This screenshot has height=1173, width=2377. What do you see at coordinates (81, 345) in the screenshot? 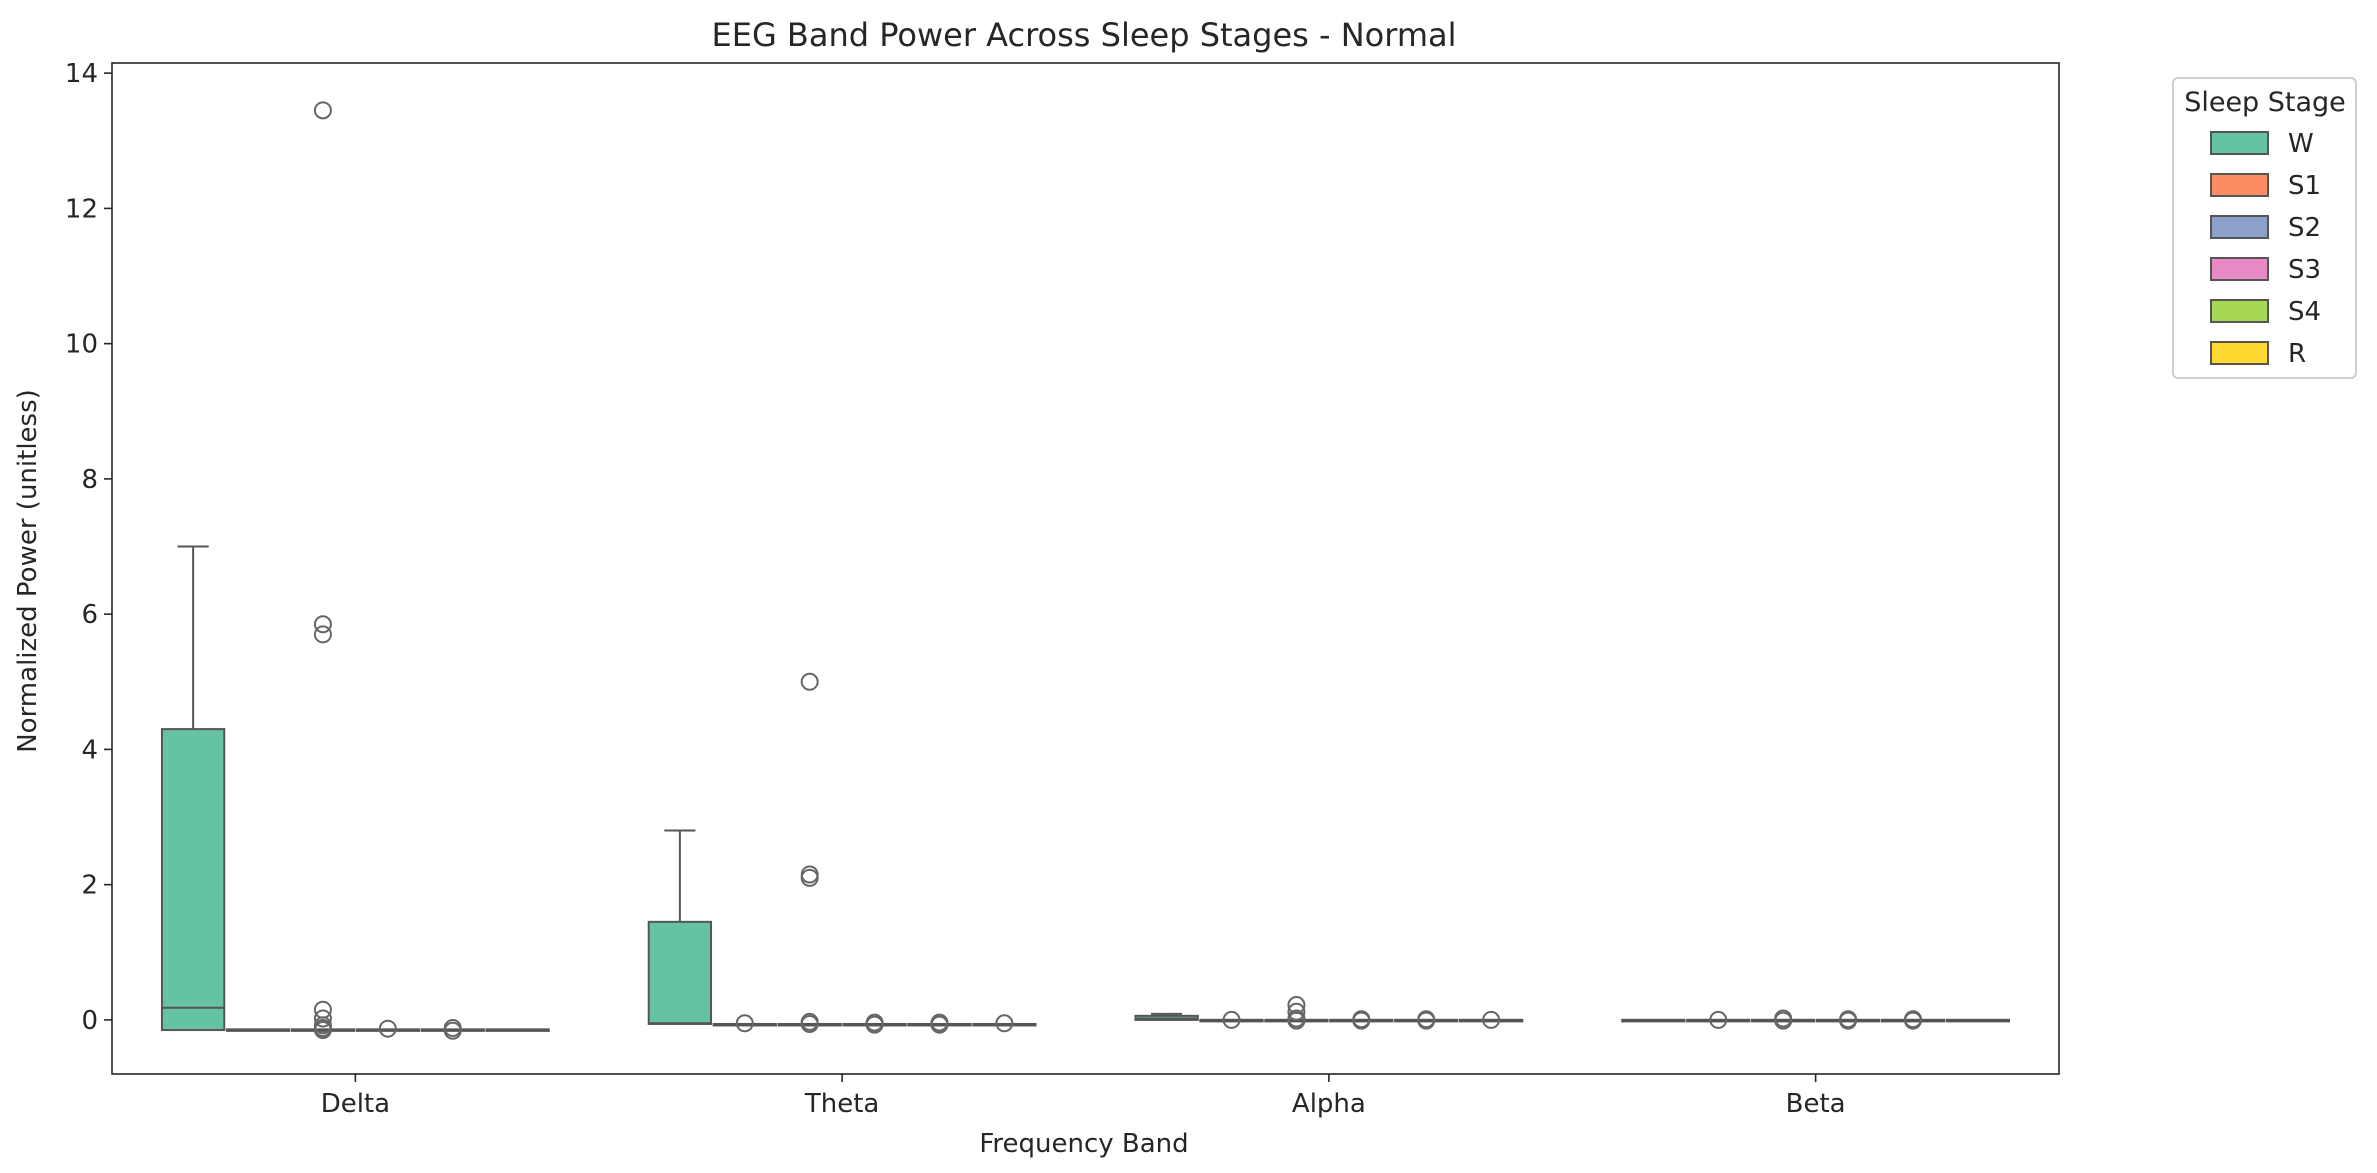
I see `y-tick-label: 10` at bounding box center [81, 345].